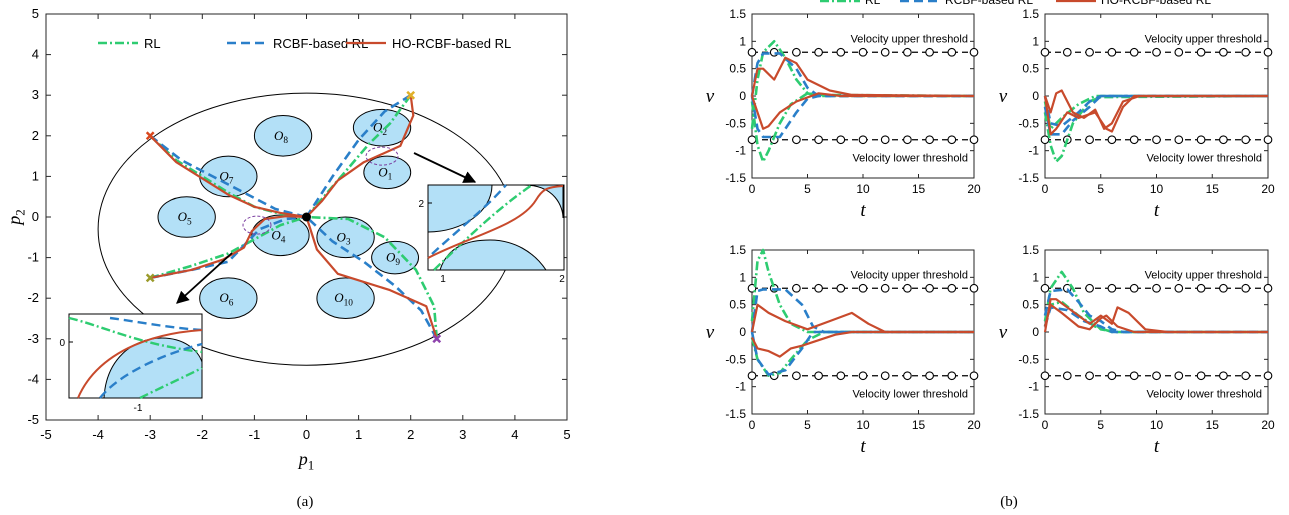 The width and height of the screenshot is (1289, 515). Describe the element at coordinates (255, 434) in the screenshot. I see `x-tick-label: -1` at that location.